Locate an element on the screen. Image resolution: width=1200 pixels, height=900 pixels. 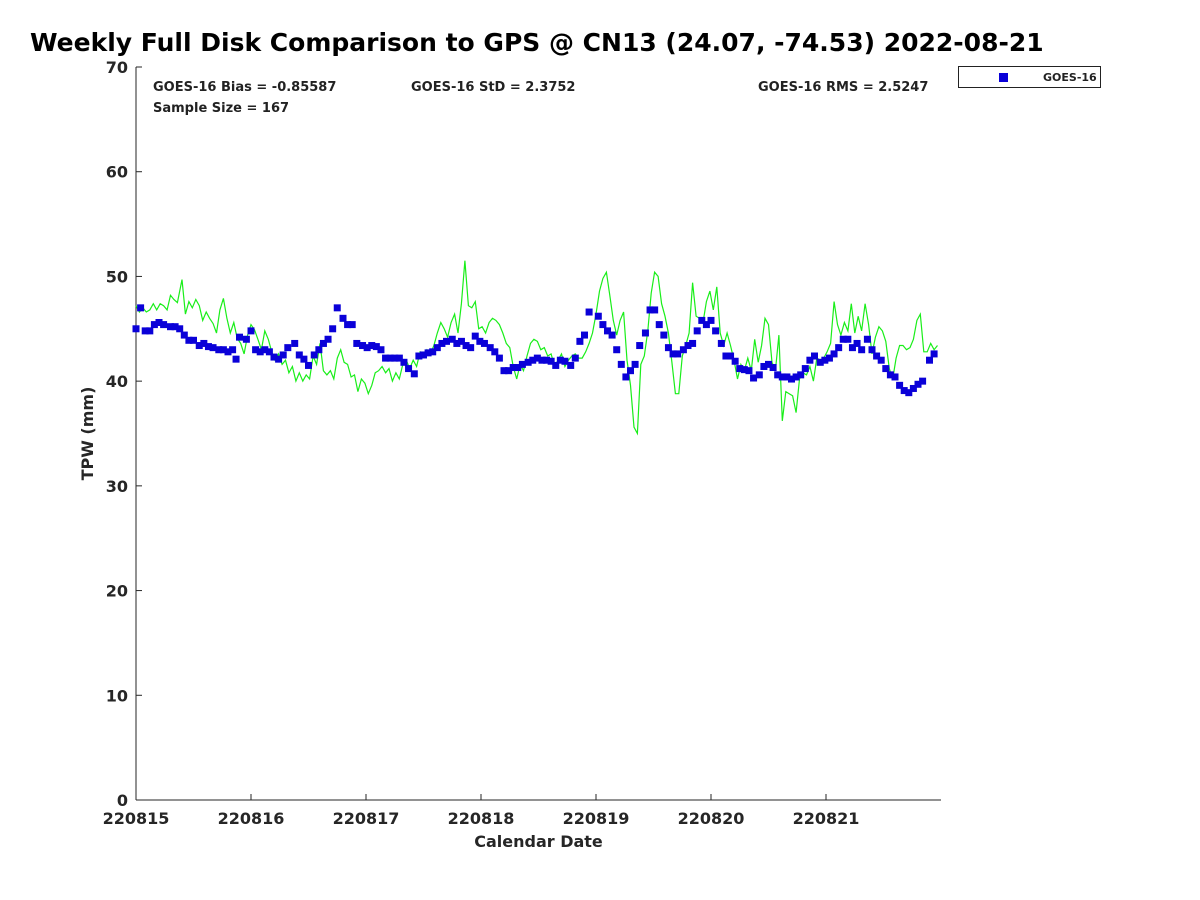
x-tick-label: 220821 is located at coordinates (826, 818).